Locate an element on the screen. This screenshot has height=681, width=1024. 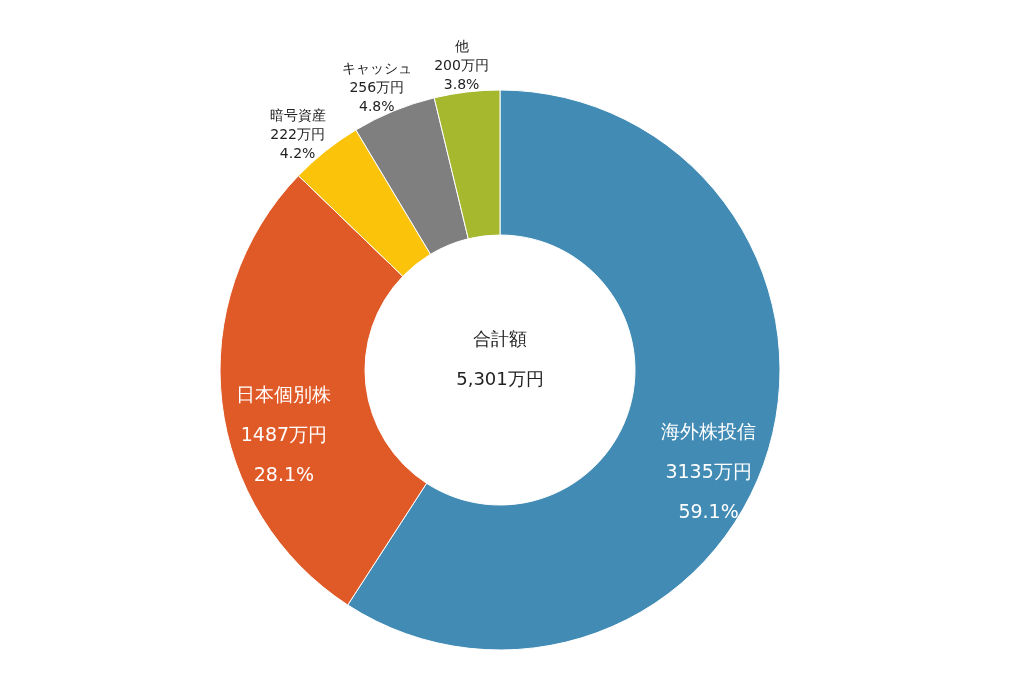
data-label: 1487万円 28.1% is located at coordinates (284, 453).